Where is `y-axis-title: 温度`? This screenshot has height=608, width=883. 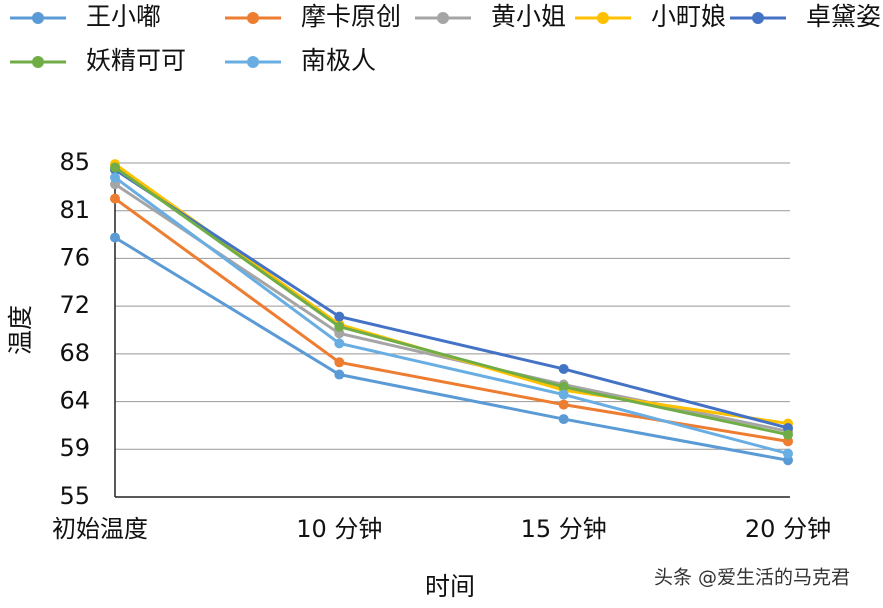 y-axis-title: 温度 is located at coordinates (20, 330).